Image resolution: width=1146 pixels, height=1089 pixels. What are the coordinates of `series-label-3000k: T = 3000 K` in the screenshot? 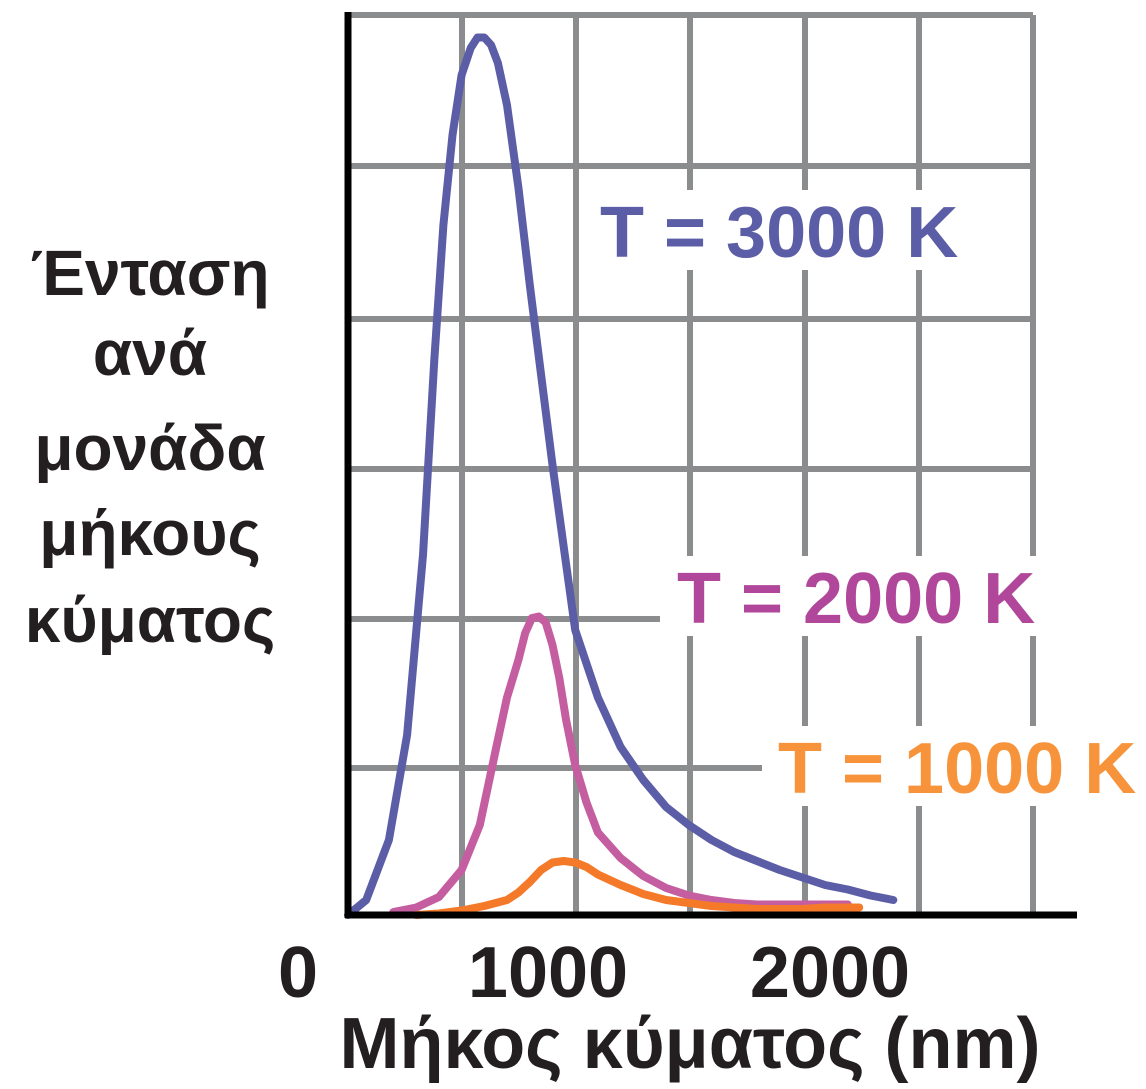 It's located at (779, 233).